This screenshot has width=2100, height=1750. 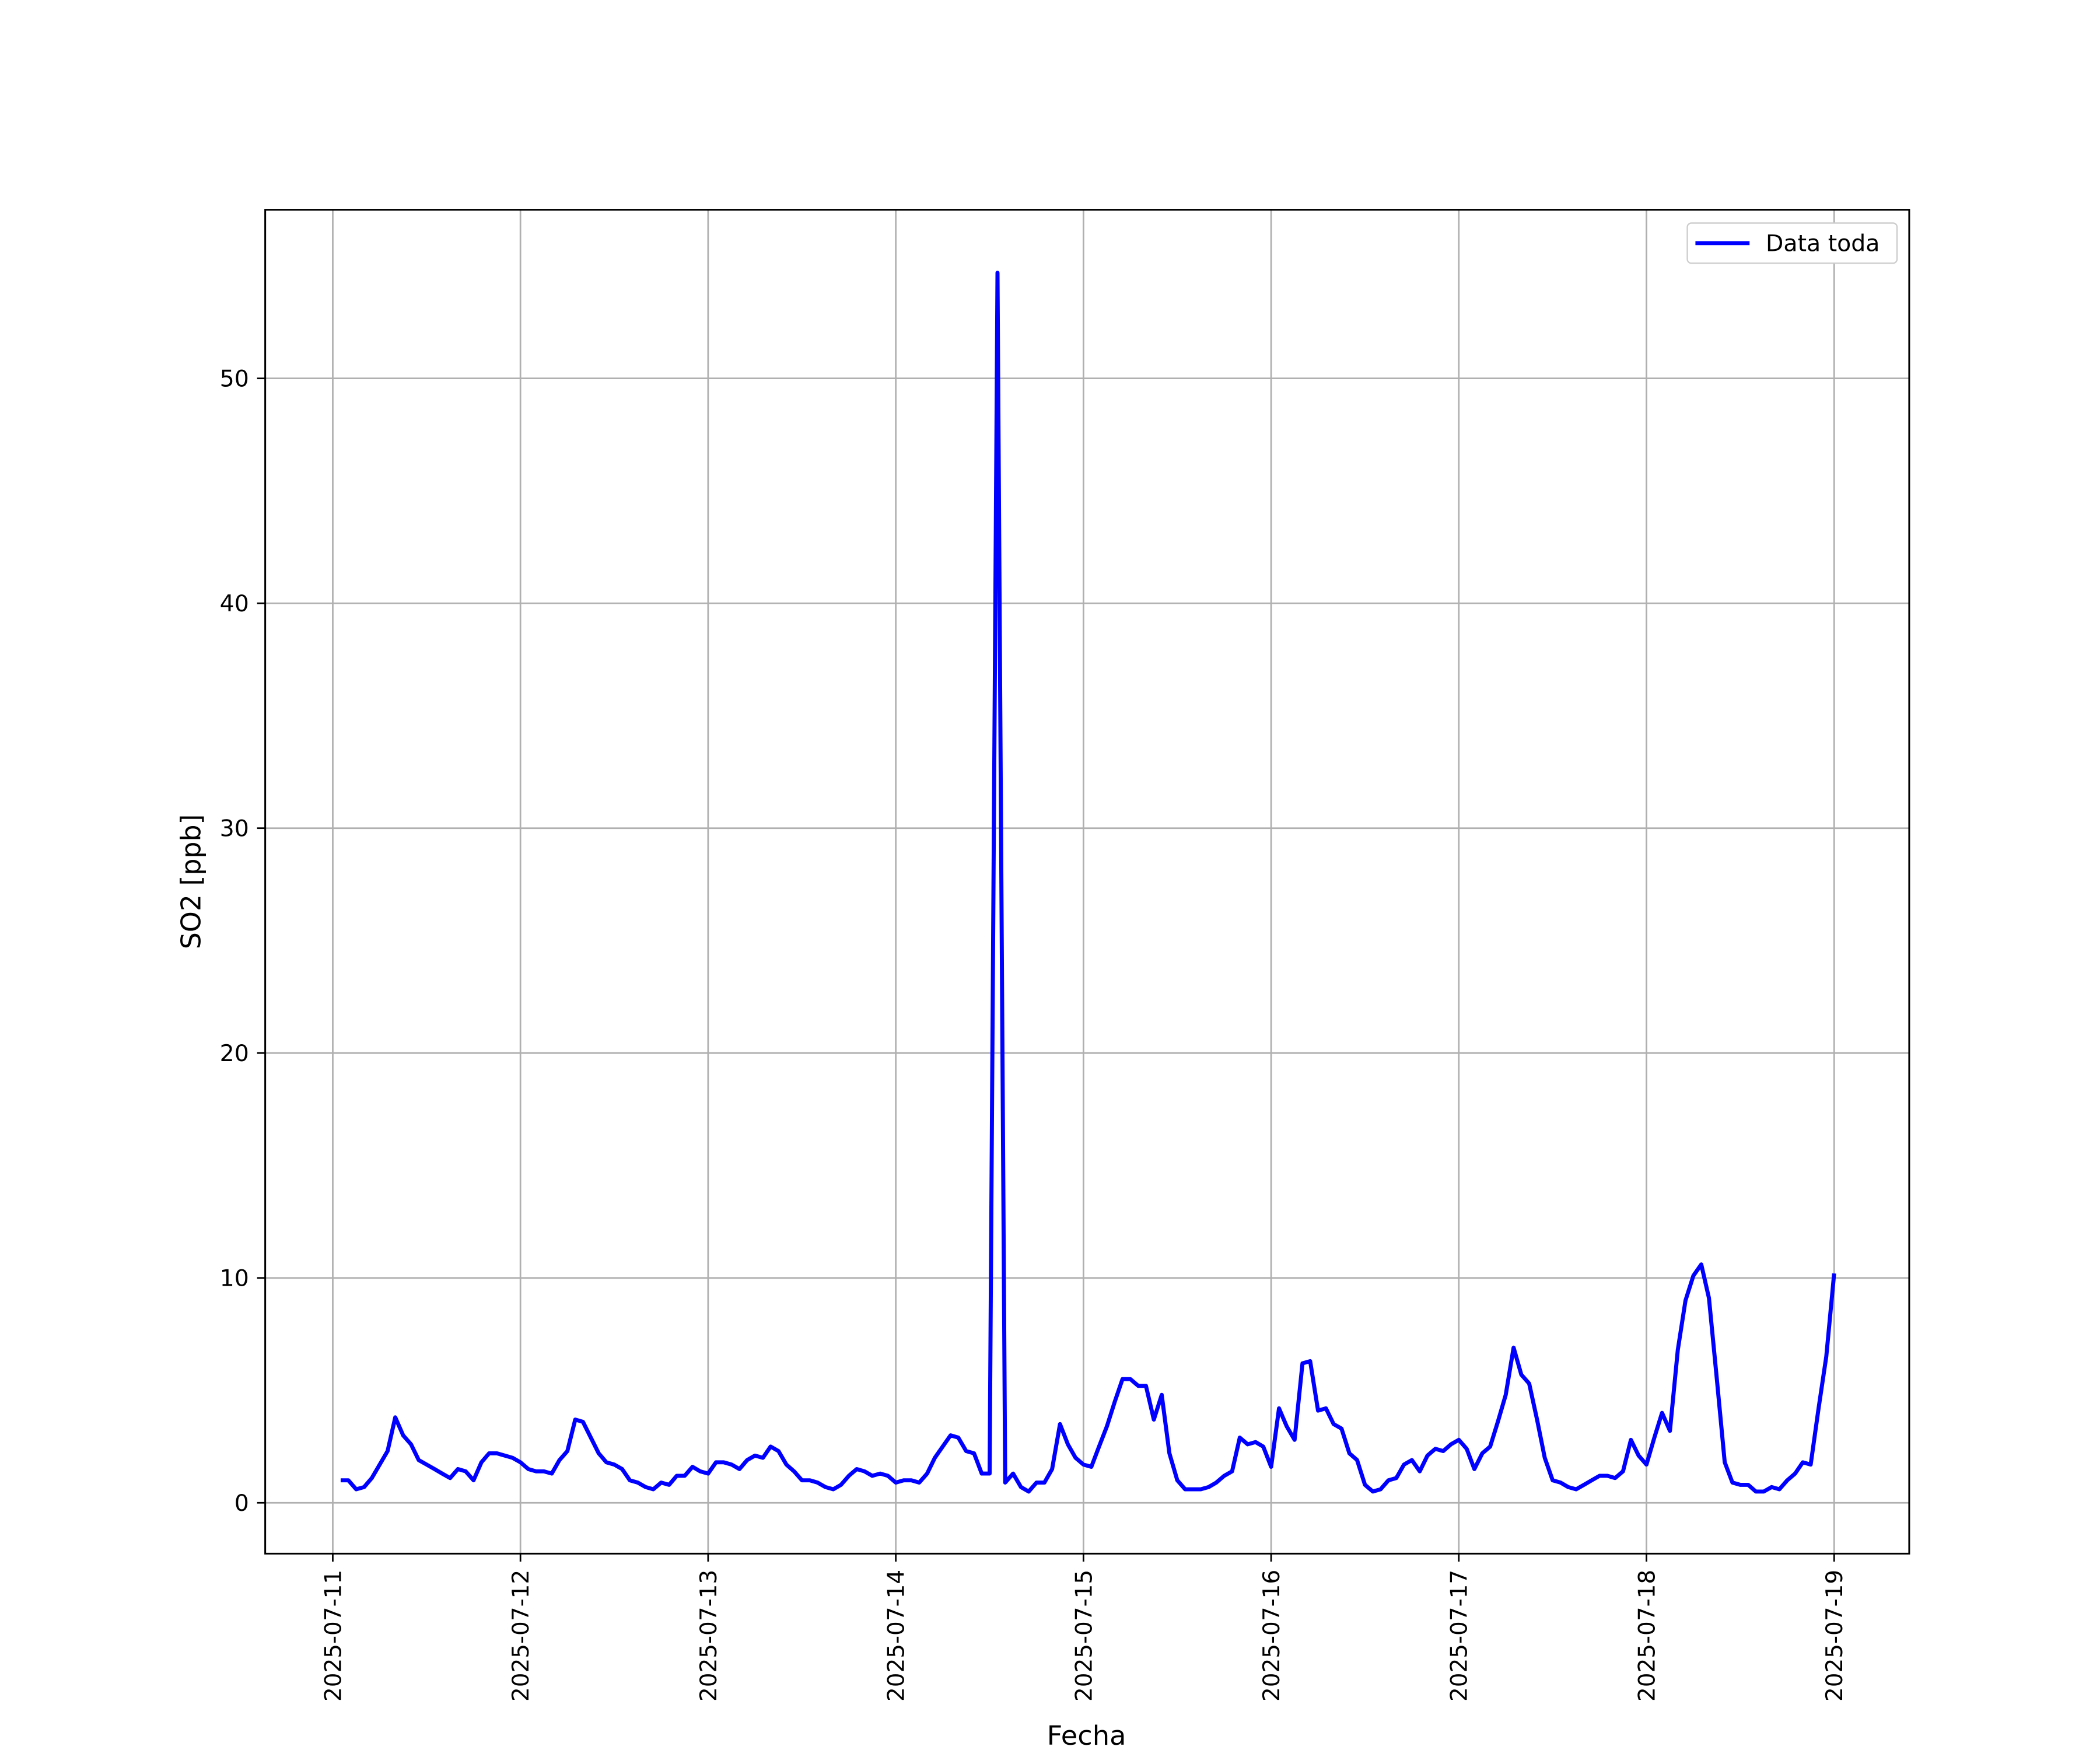 I want to click on y-tick-label: 50, so click(x=235, y=379).